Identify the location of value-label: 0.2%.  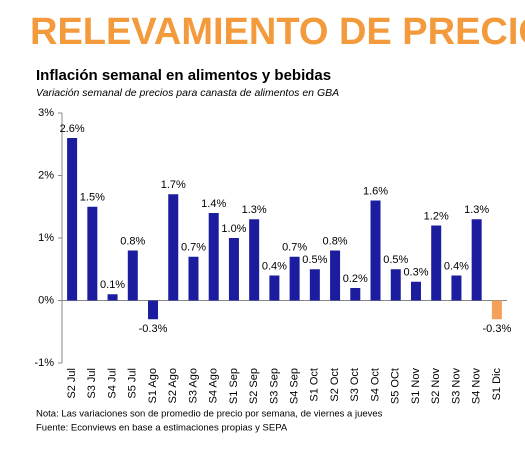
(355, 279).